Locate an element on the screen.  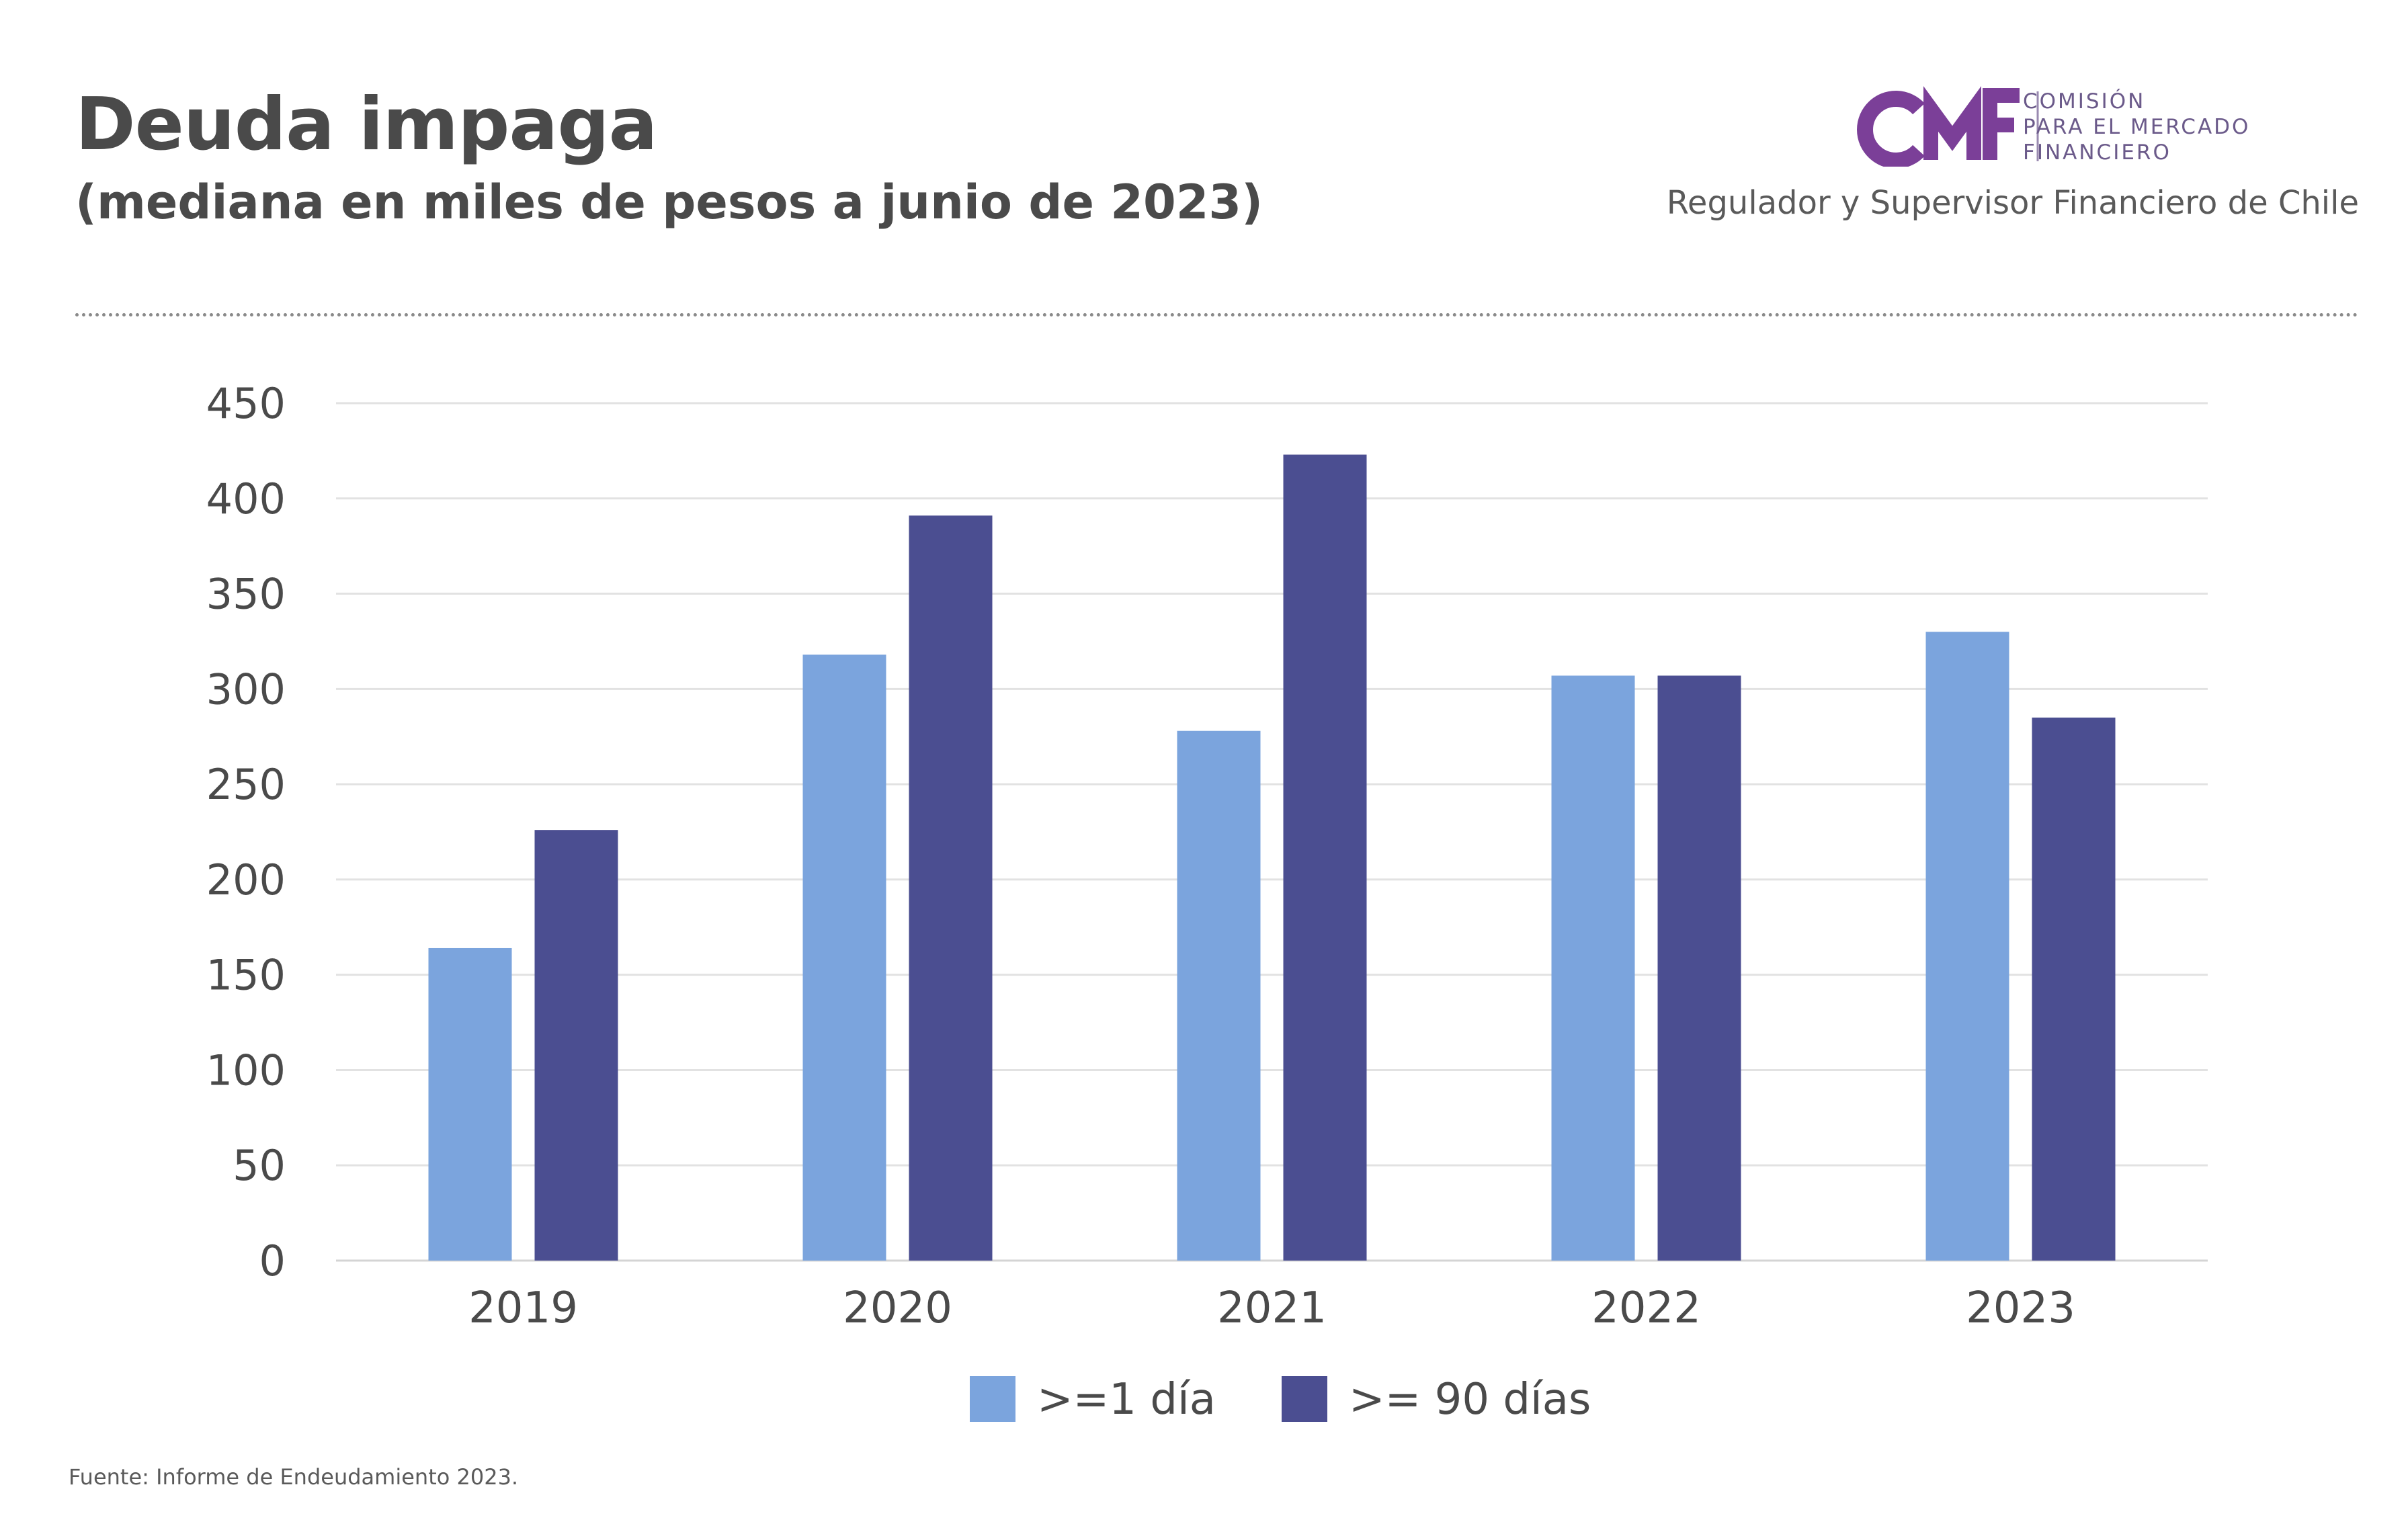
logo-line-1: COMISIÓN is located at coordinates (2084, 101).